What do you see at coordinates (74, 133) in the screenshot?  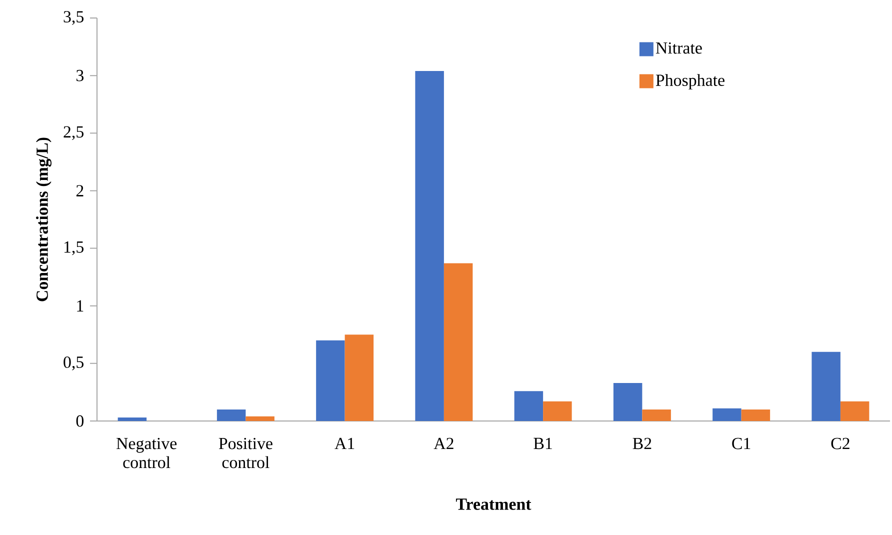 I see `y-tick-label: 2,5` at bounding box center [74, 133].